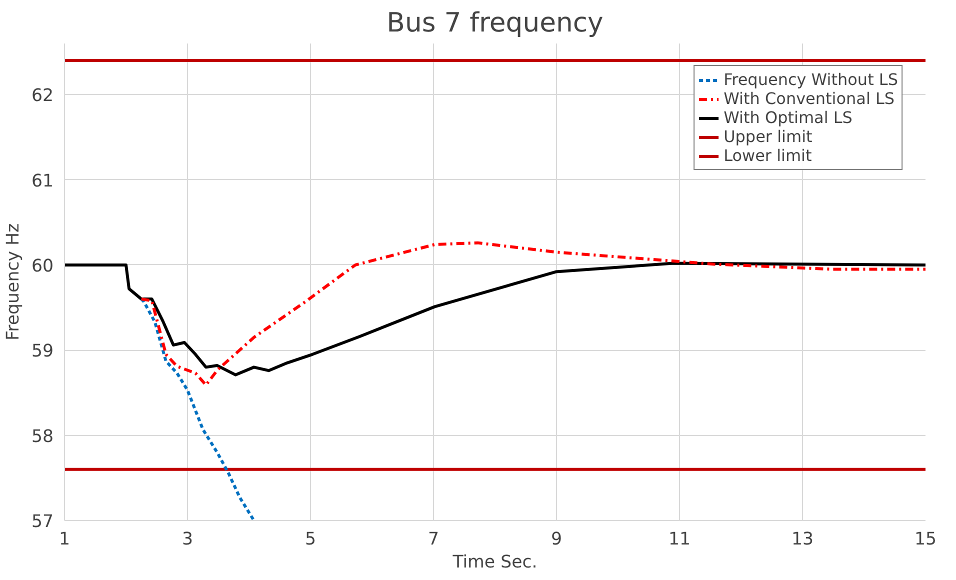 This screenshot has height=580, width=956. What do you see at coordinates (310, 540) in the screenshot?
I see `x-tick-label: 5` at bounding box center [310, 540].